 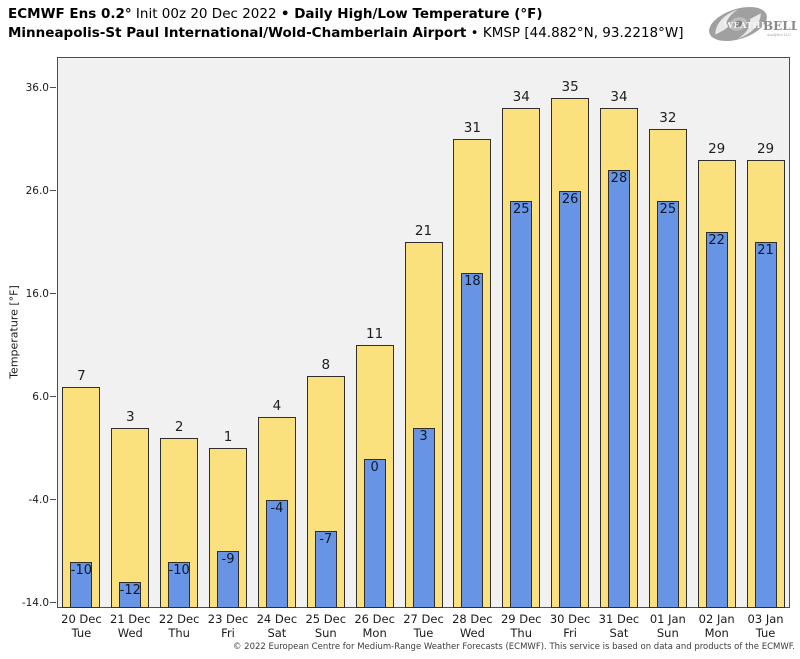 I want to click on high-temp-value: 8, so click(x=326, y=365).